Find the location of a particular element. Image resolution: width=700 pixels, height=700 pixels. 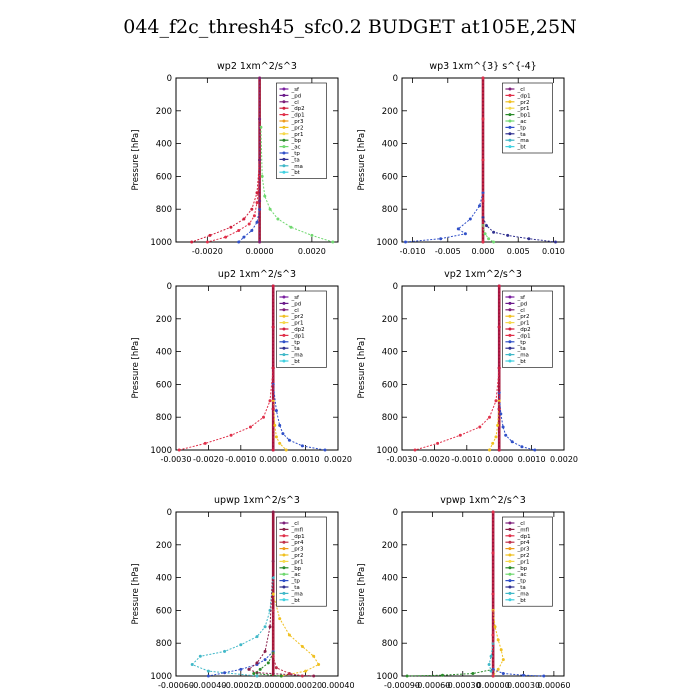

x-tick-label: 0.0000 is located at coordinates (273, 459).